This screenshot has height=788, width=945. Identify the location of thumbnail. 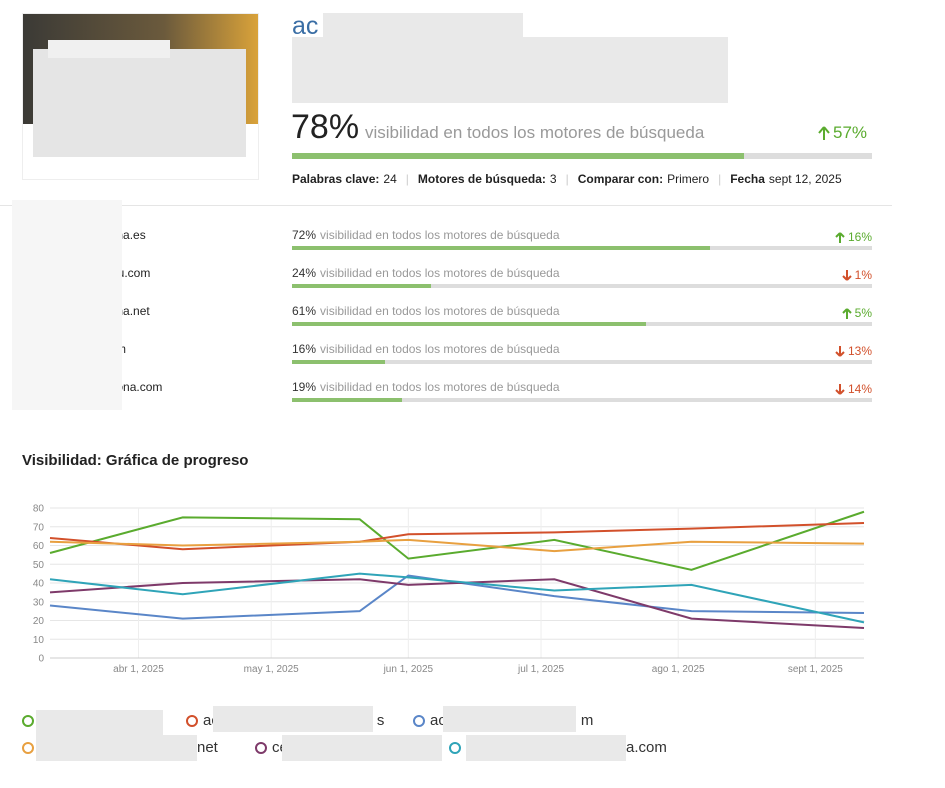
(140, 96).